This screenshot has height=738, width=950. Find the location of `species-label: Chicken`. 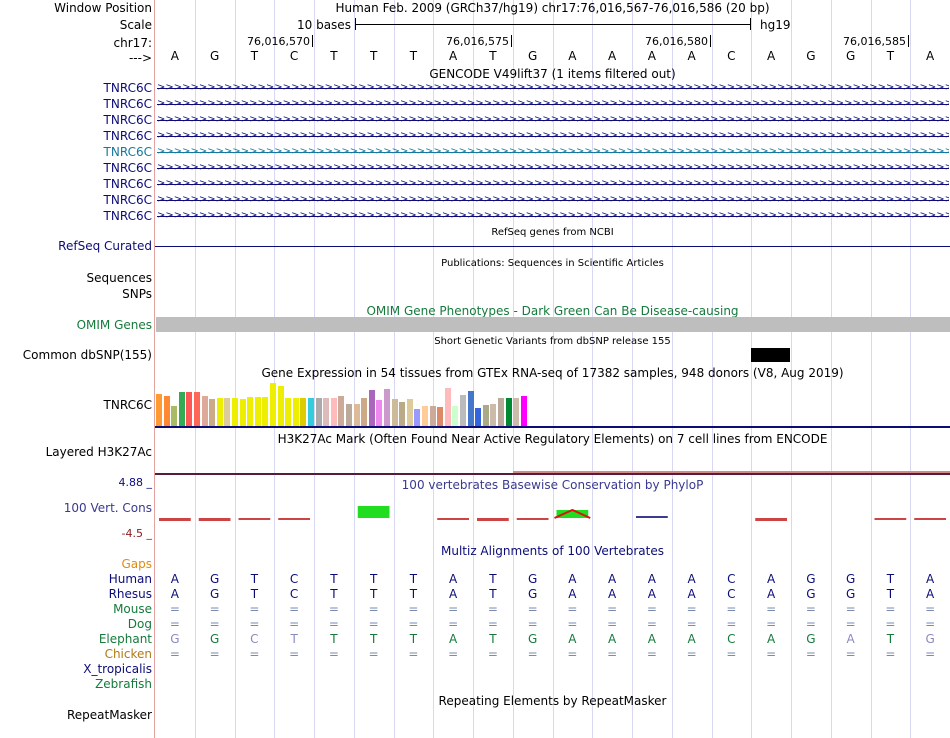

species-label: Chicken is located at coordinates (128, 654).